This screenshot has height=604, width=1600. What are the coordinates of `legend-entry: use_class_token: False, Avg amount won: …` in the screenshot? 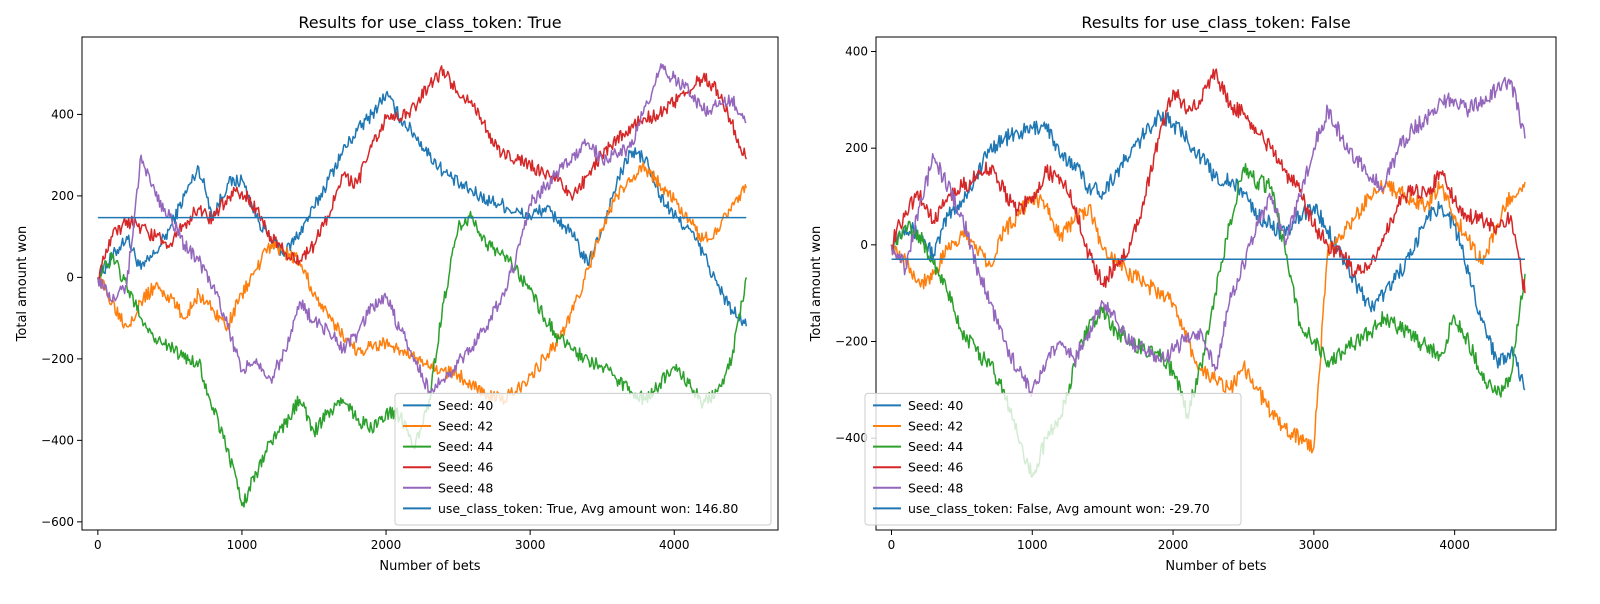 It's located at (1059, 508).